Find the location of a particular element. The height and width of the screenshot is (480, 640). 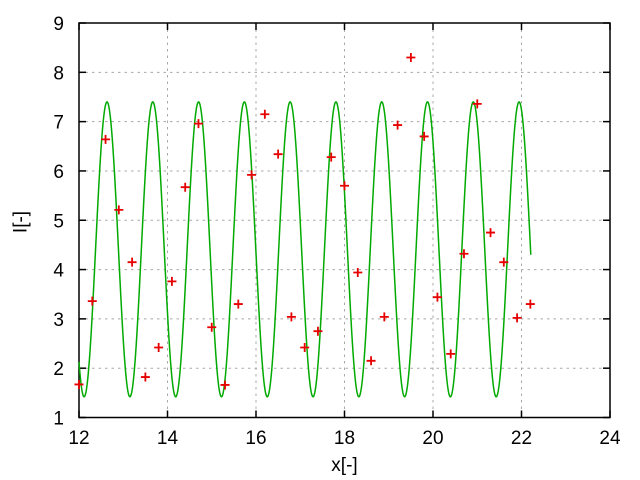

y-tick-label: 5 is located at coordinates (58, 221).